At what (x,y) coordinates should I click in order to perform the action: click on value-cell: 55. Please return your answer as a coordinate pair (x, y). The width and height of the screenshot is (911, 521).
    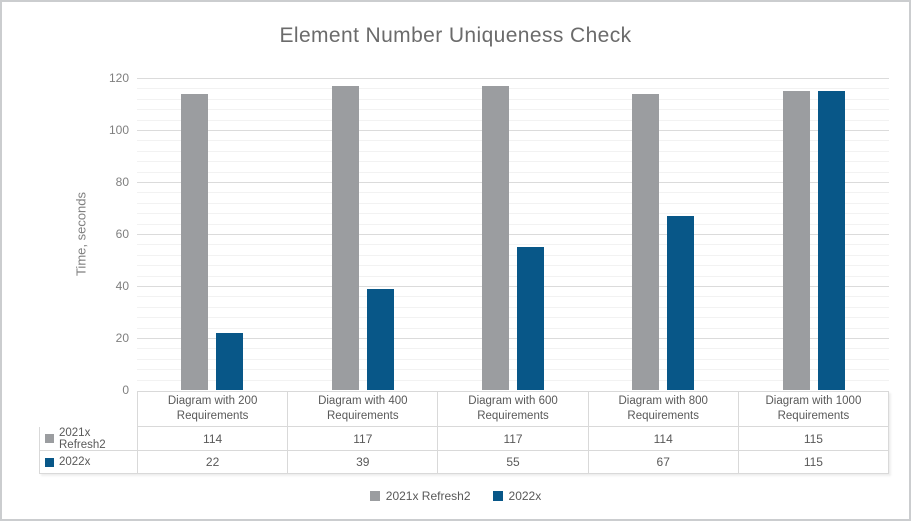
    Looking at the image, I should click on (512, 462).